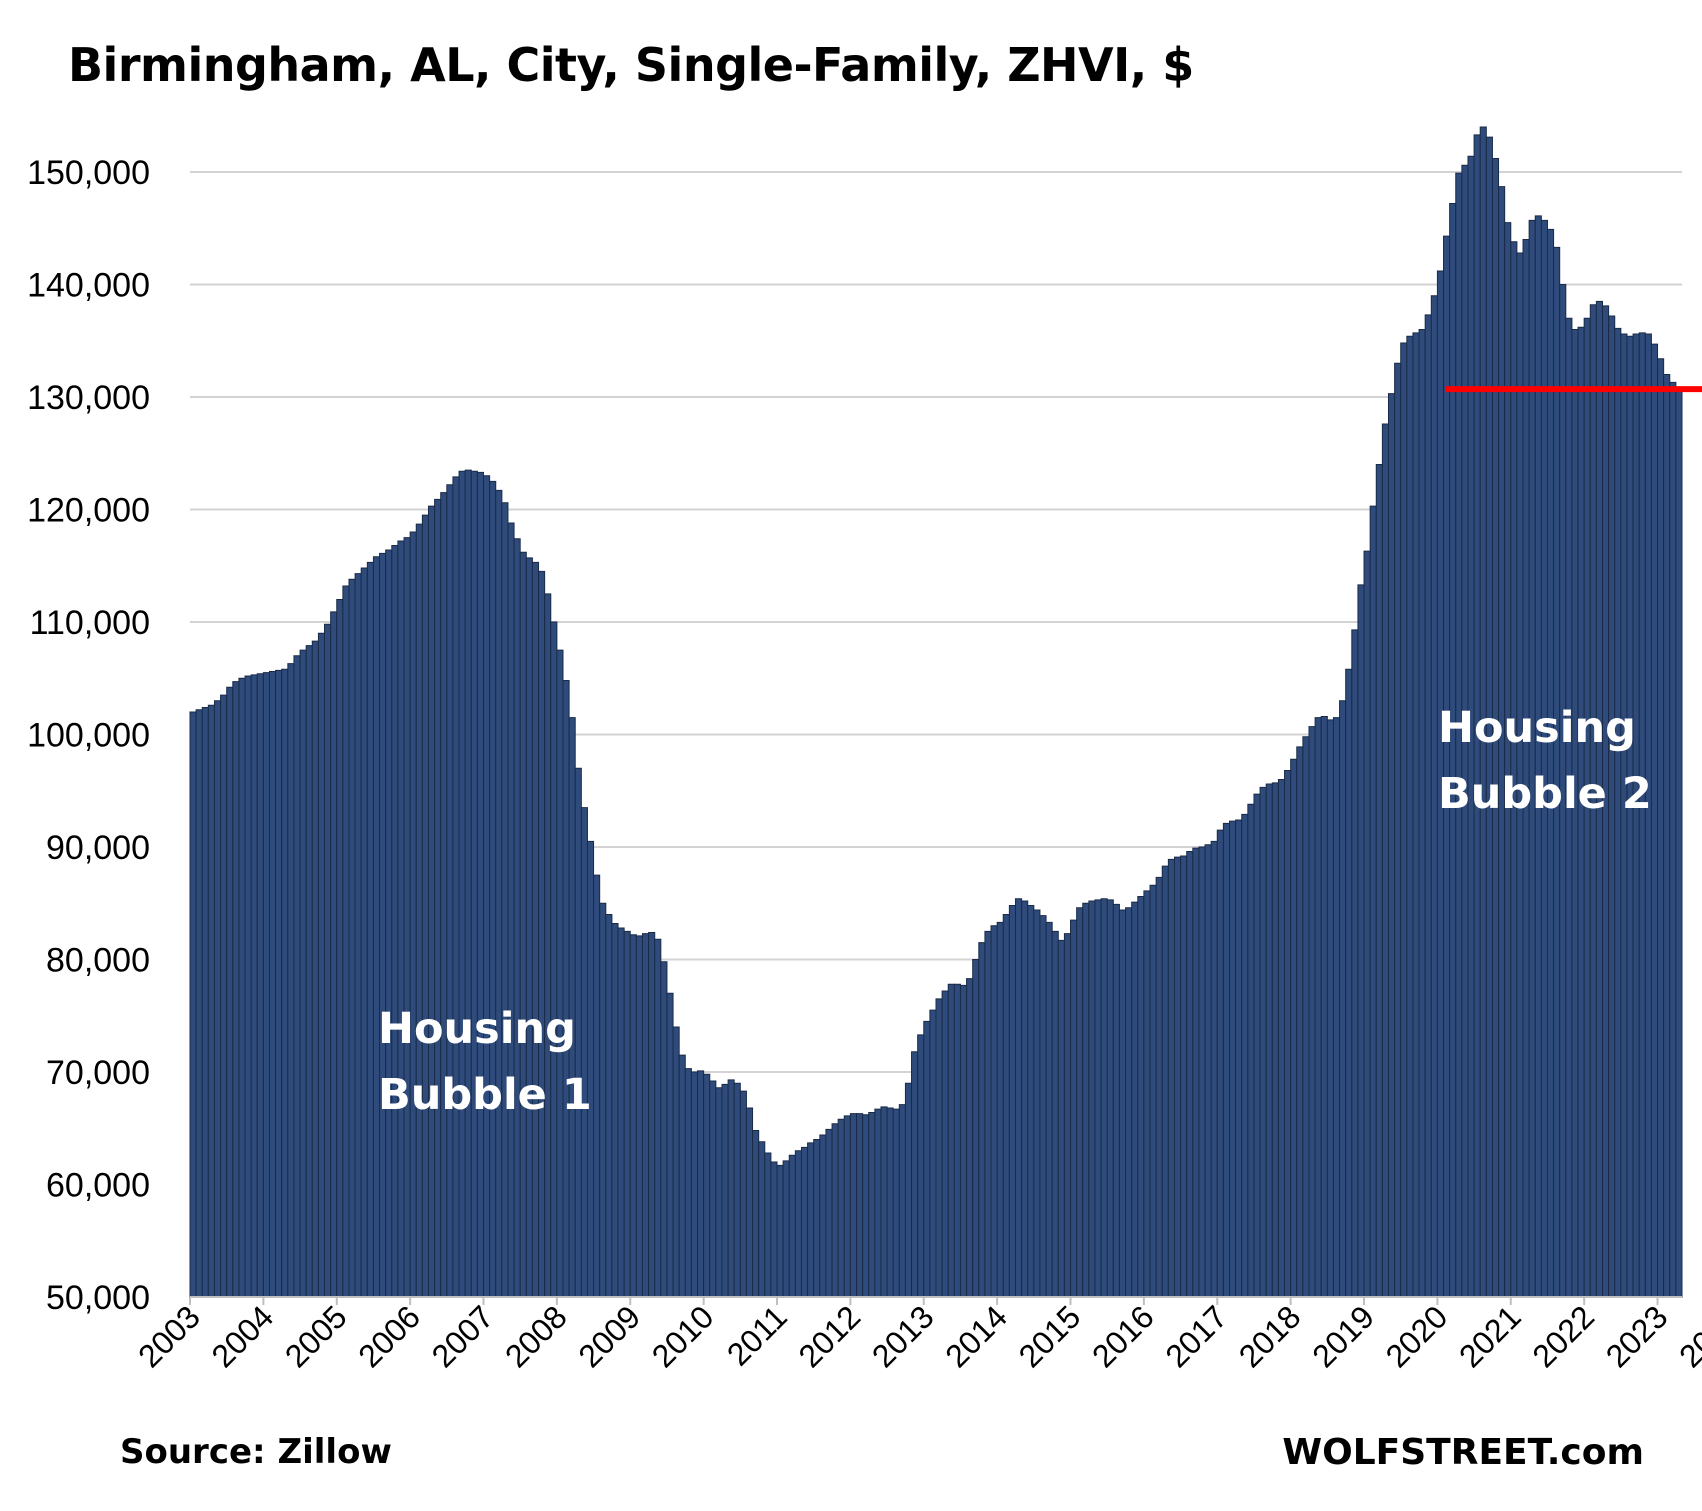 This screenshot has width=1702, height=1511. What do you see at coordinates (976, 1336) in the screenshot?
I see `x-tick-label: 2014` at bounding box center [976, 1336].